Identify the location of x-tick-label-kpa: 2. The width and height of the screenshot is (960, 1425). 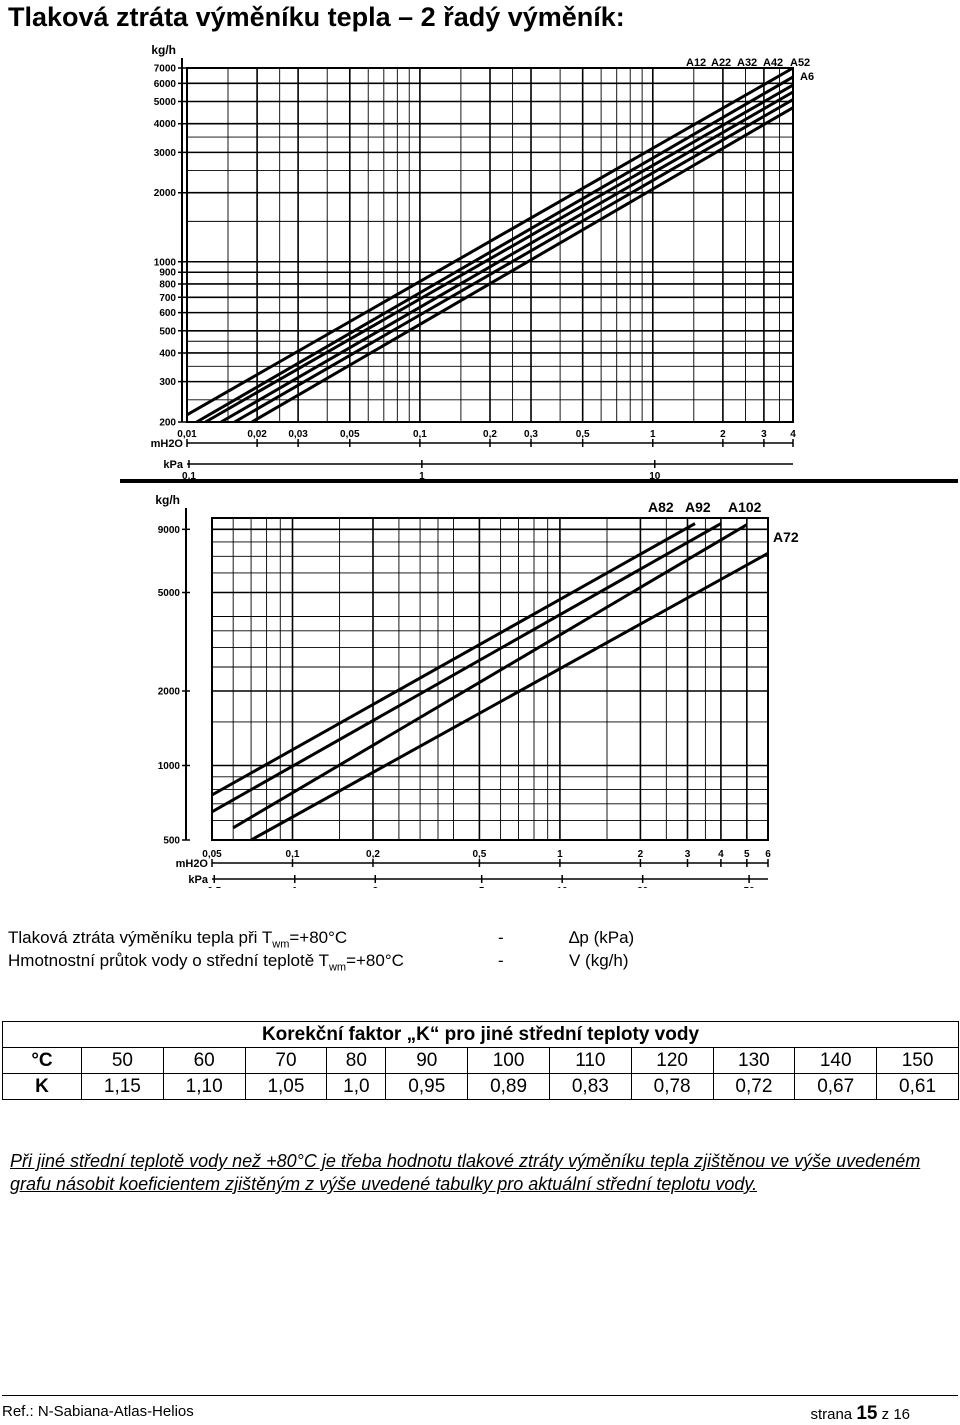
(375, 887).